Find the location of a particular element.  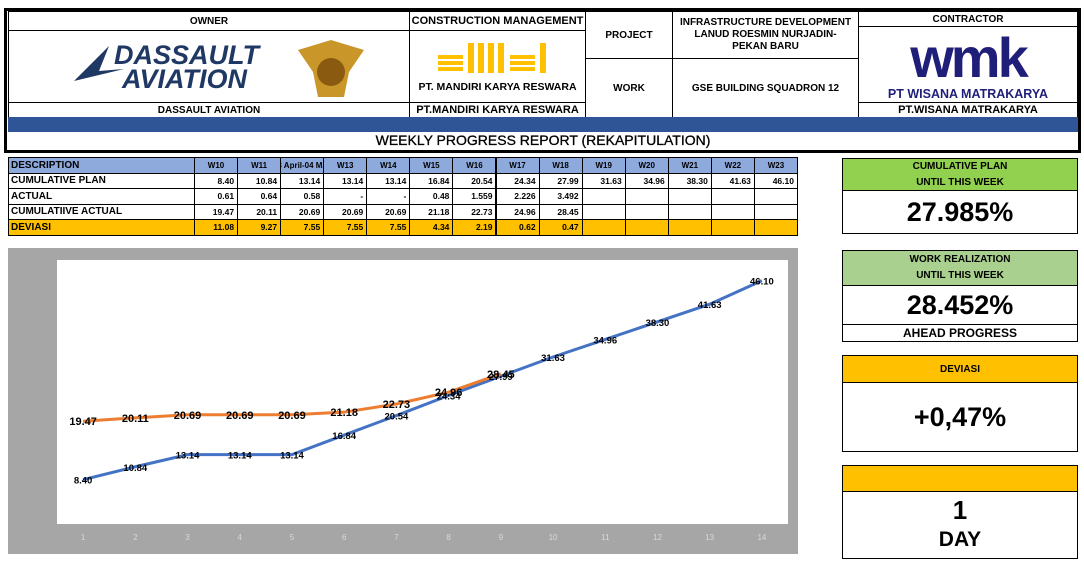

table-header: W23 is located at coordinates (775, 165).